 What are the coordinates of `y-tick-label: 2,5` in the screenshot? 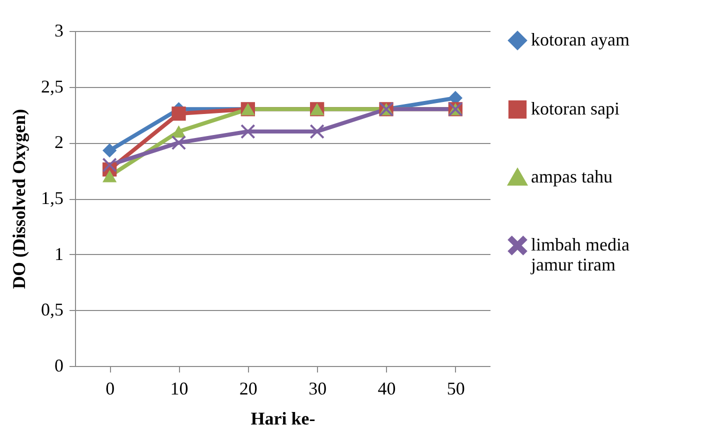 It's located at (52, 86).